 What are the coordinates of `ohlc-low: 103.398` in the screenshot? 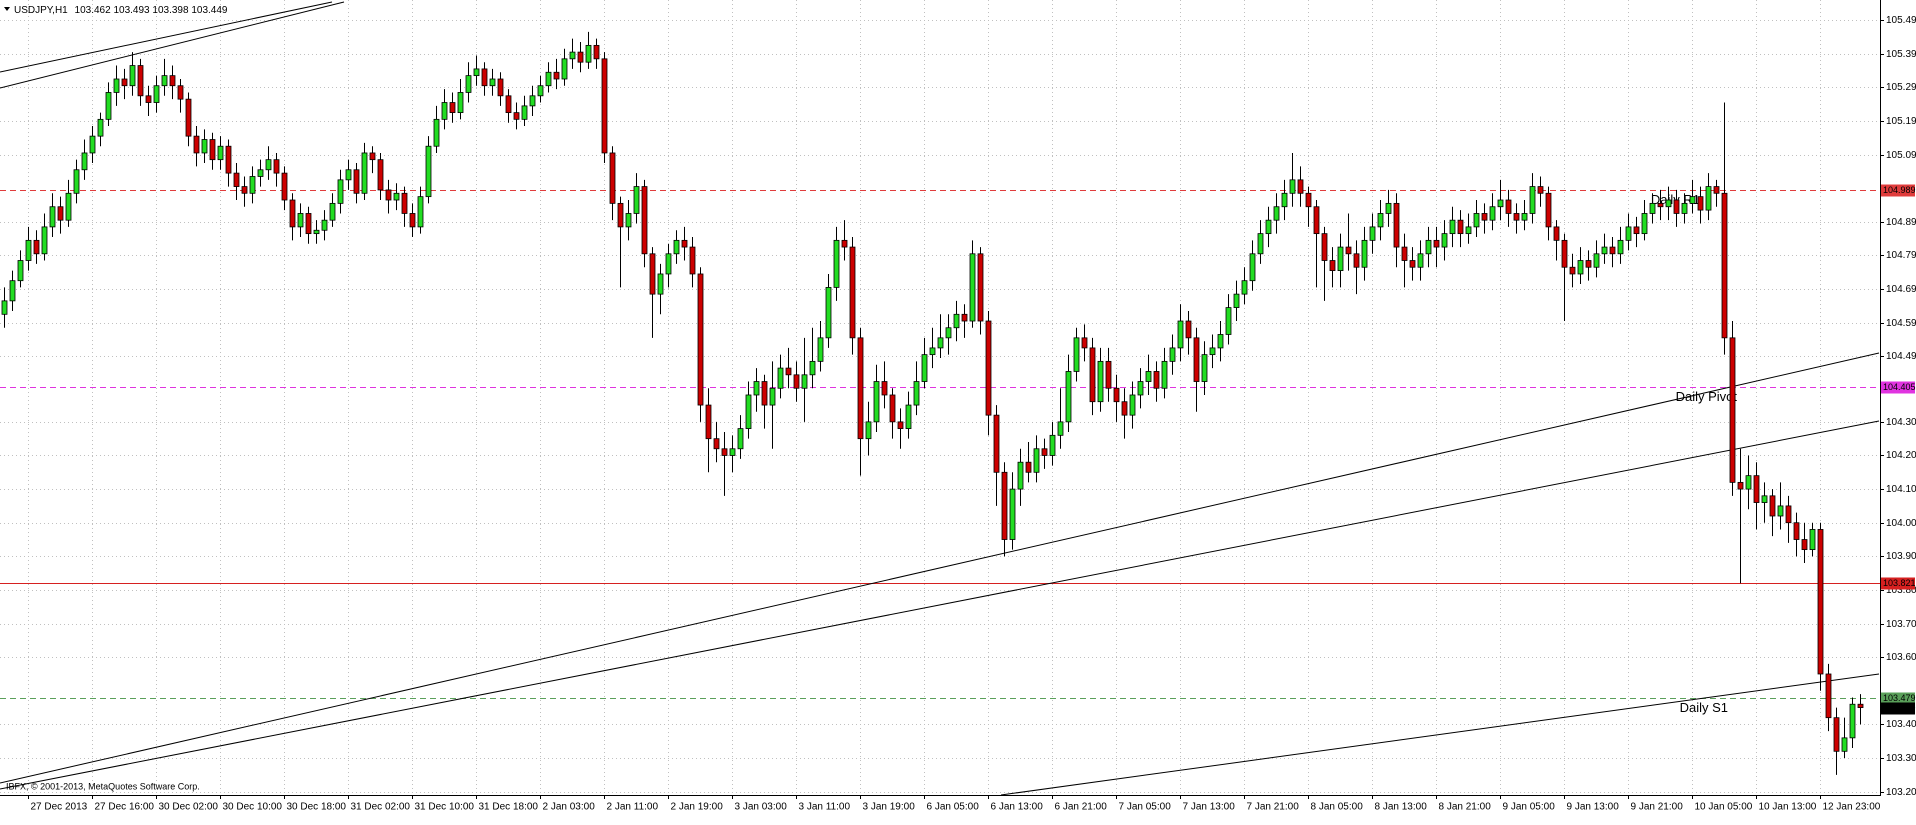 It's located at (170, 10).